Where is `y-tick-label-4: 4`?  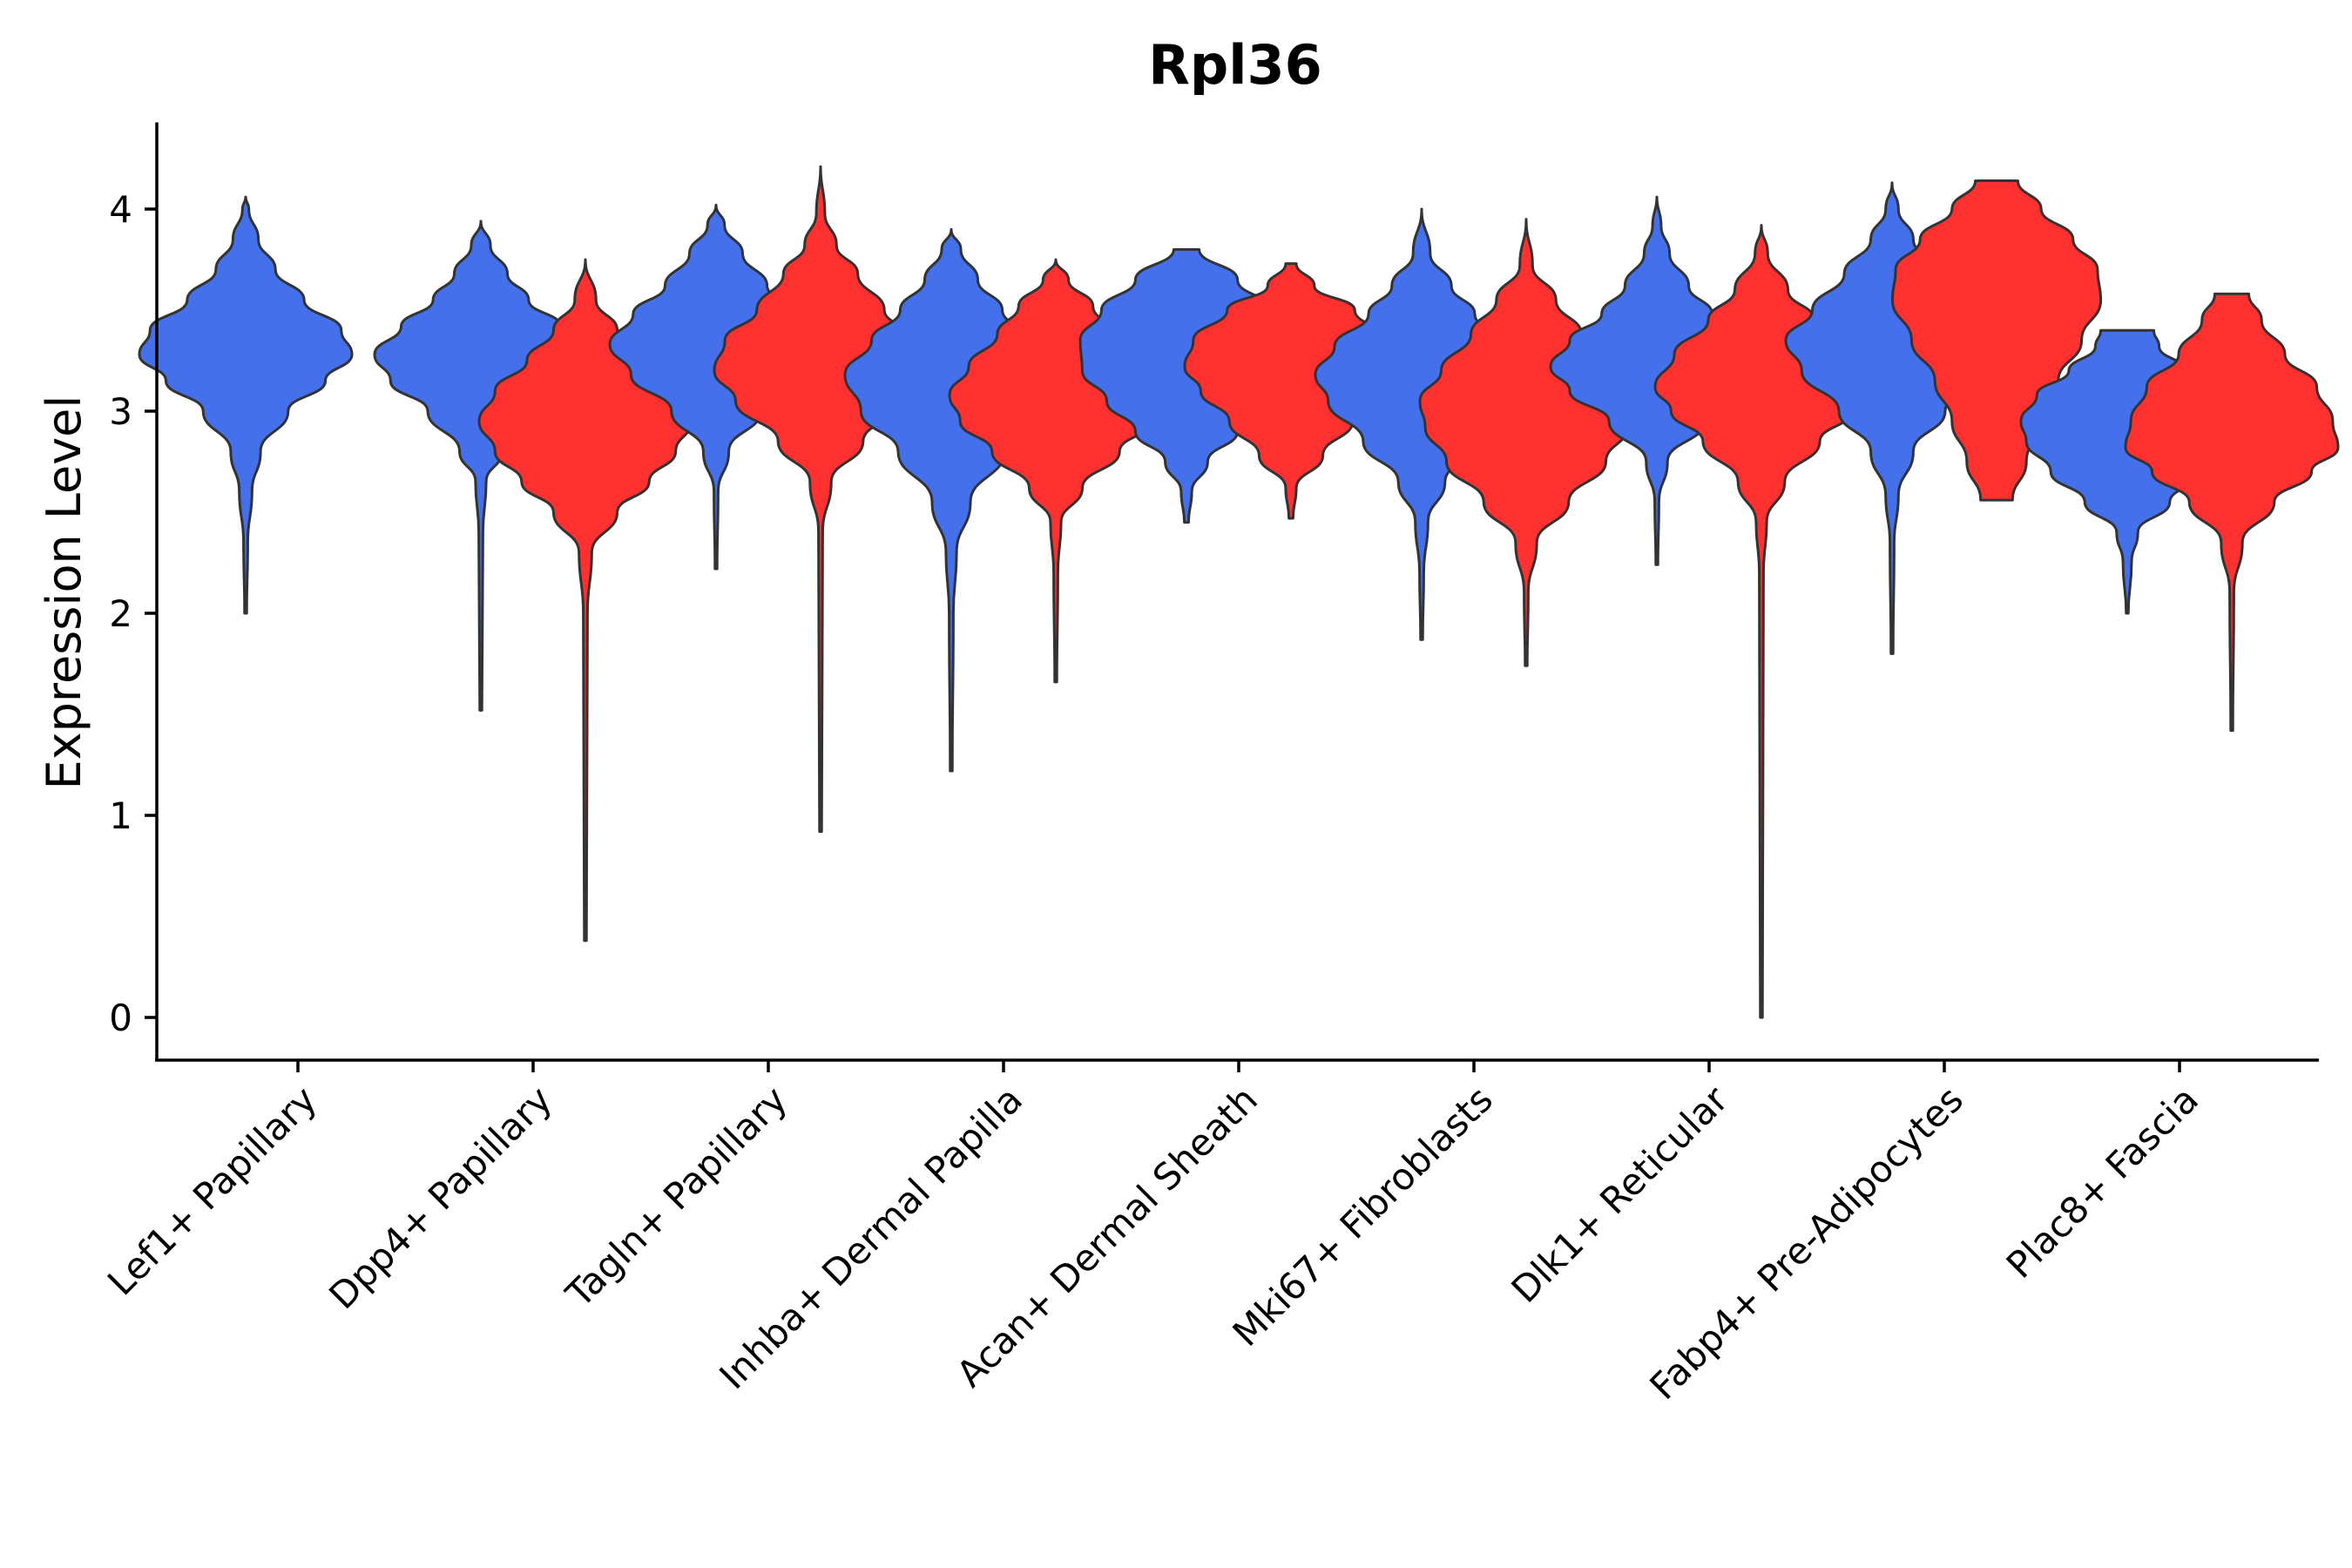 y-tick-label-4: 4 is located at coordinates (120, 209).